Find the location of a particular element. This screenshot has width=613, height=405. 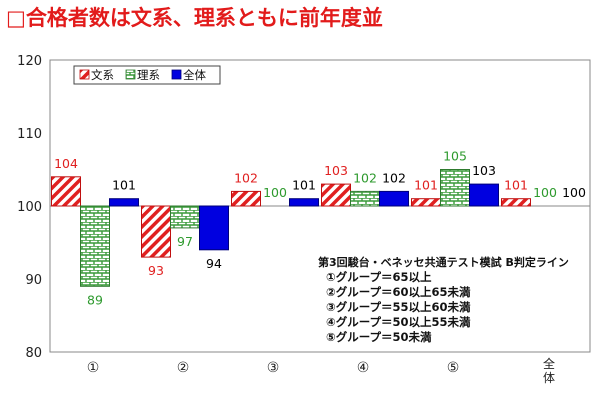

y-tick-label: 90 is located at coordinates (33, 280).